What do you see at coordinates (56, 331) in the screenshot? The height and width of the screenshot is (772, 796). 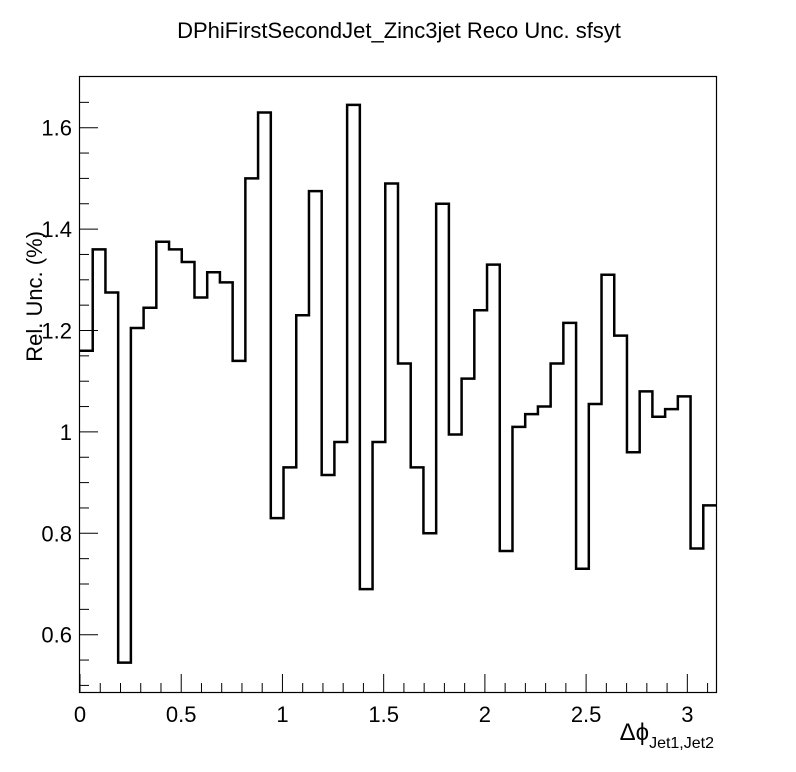 I see `y-tick-label: 1.2` at bounding box center [56, 331].